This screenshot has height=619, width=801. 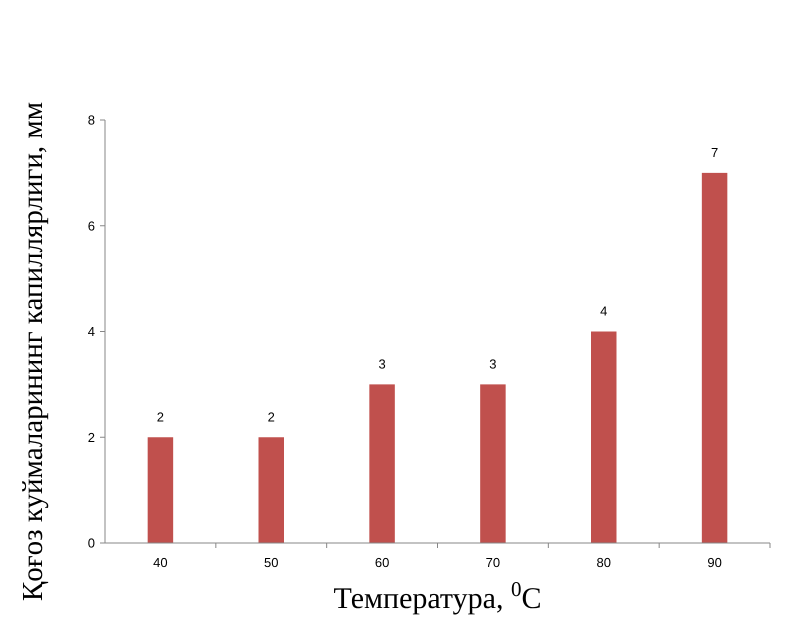 I want to click on y-tick-label: 2, so click(x=91, y=437).